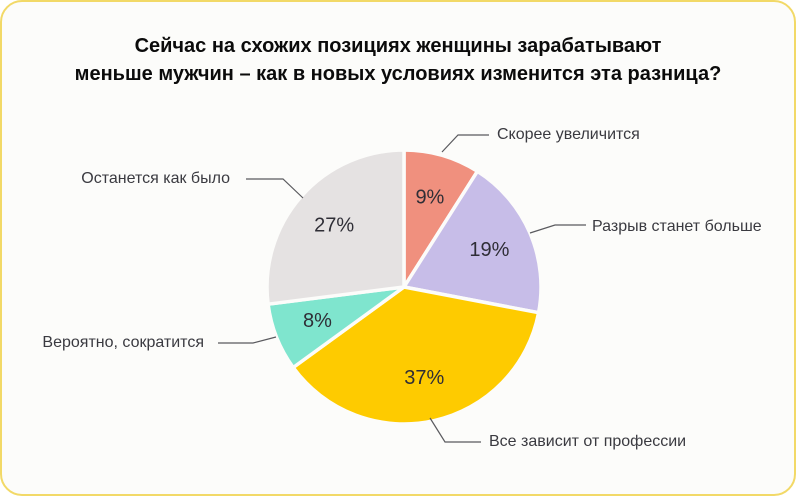 This screenshot has width=800, height=500. Describe the element at coordinates (677, 226) in the screenshot. I see `callout-label-razryv-stanet-bolshe: Разрыв станет больше` at that location.